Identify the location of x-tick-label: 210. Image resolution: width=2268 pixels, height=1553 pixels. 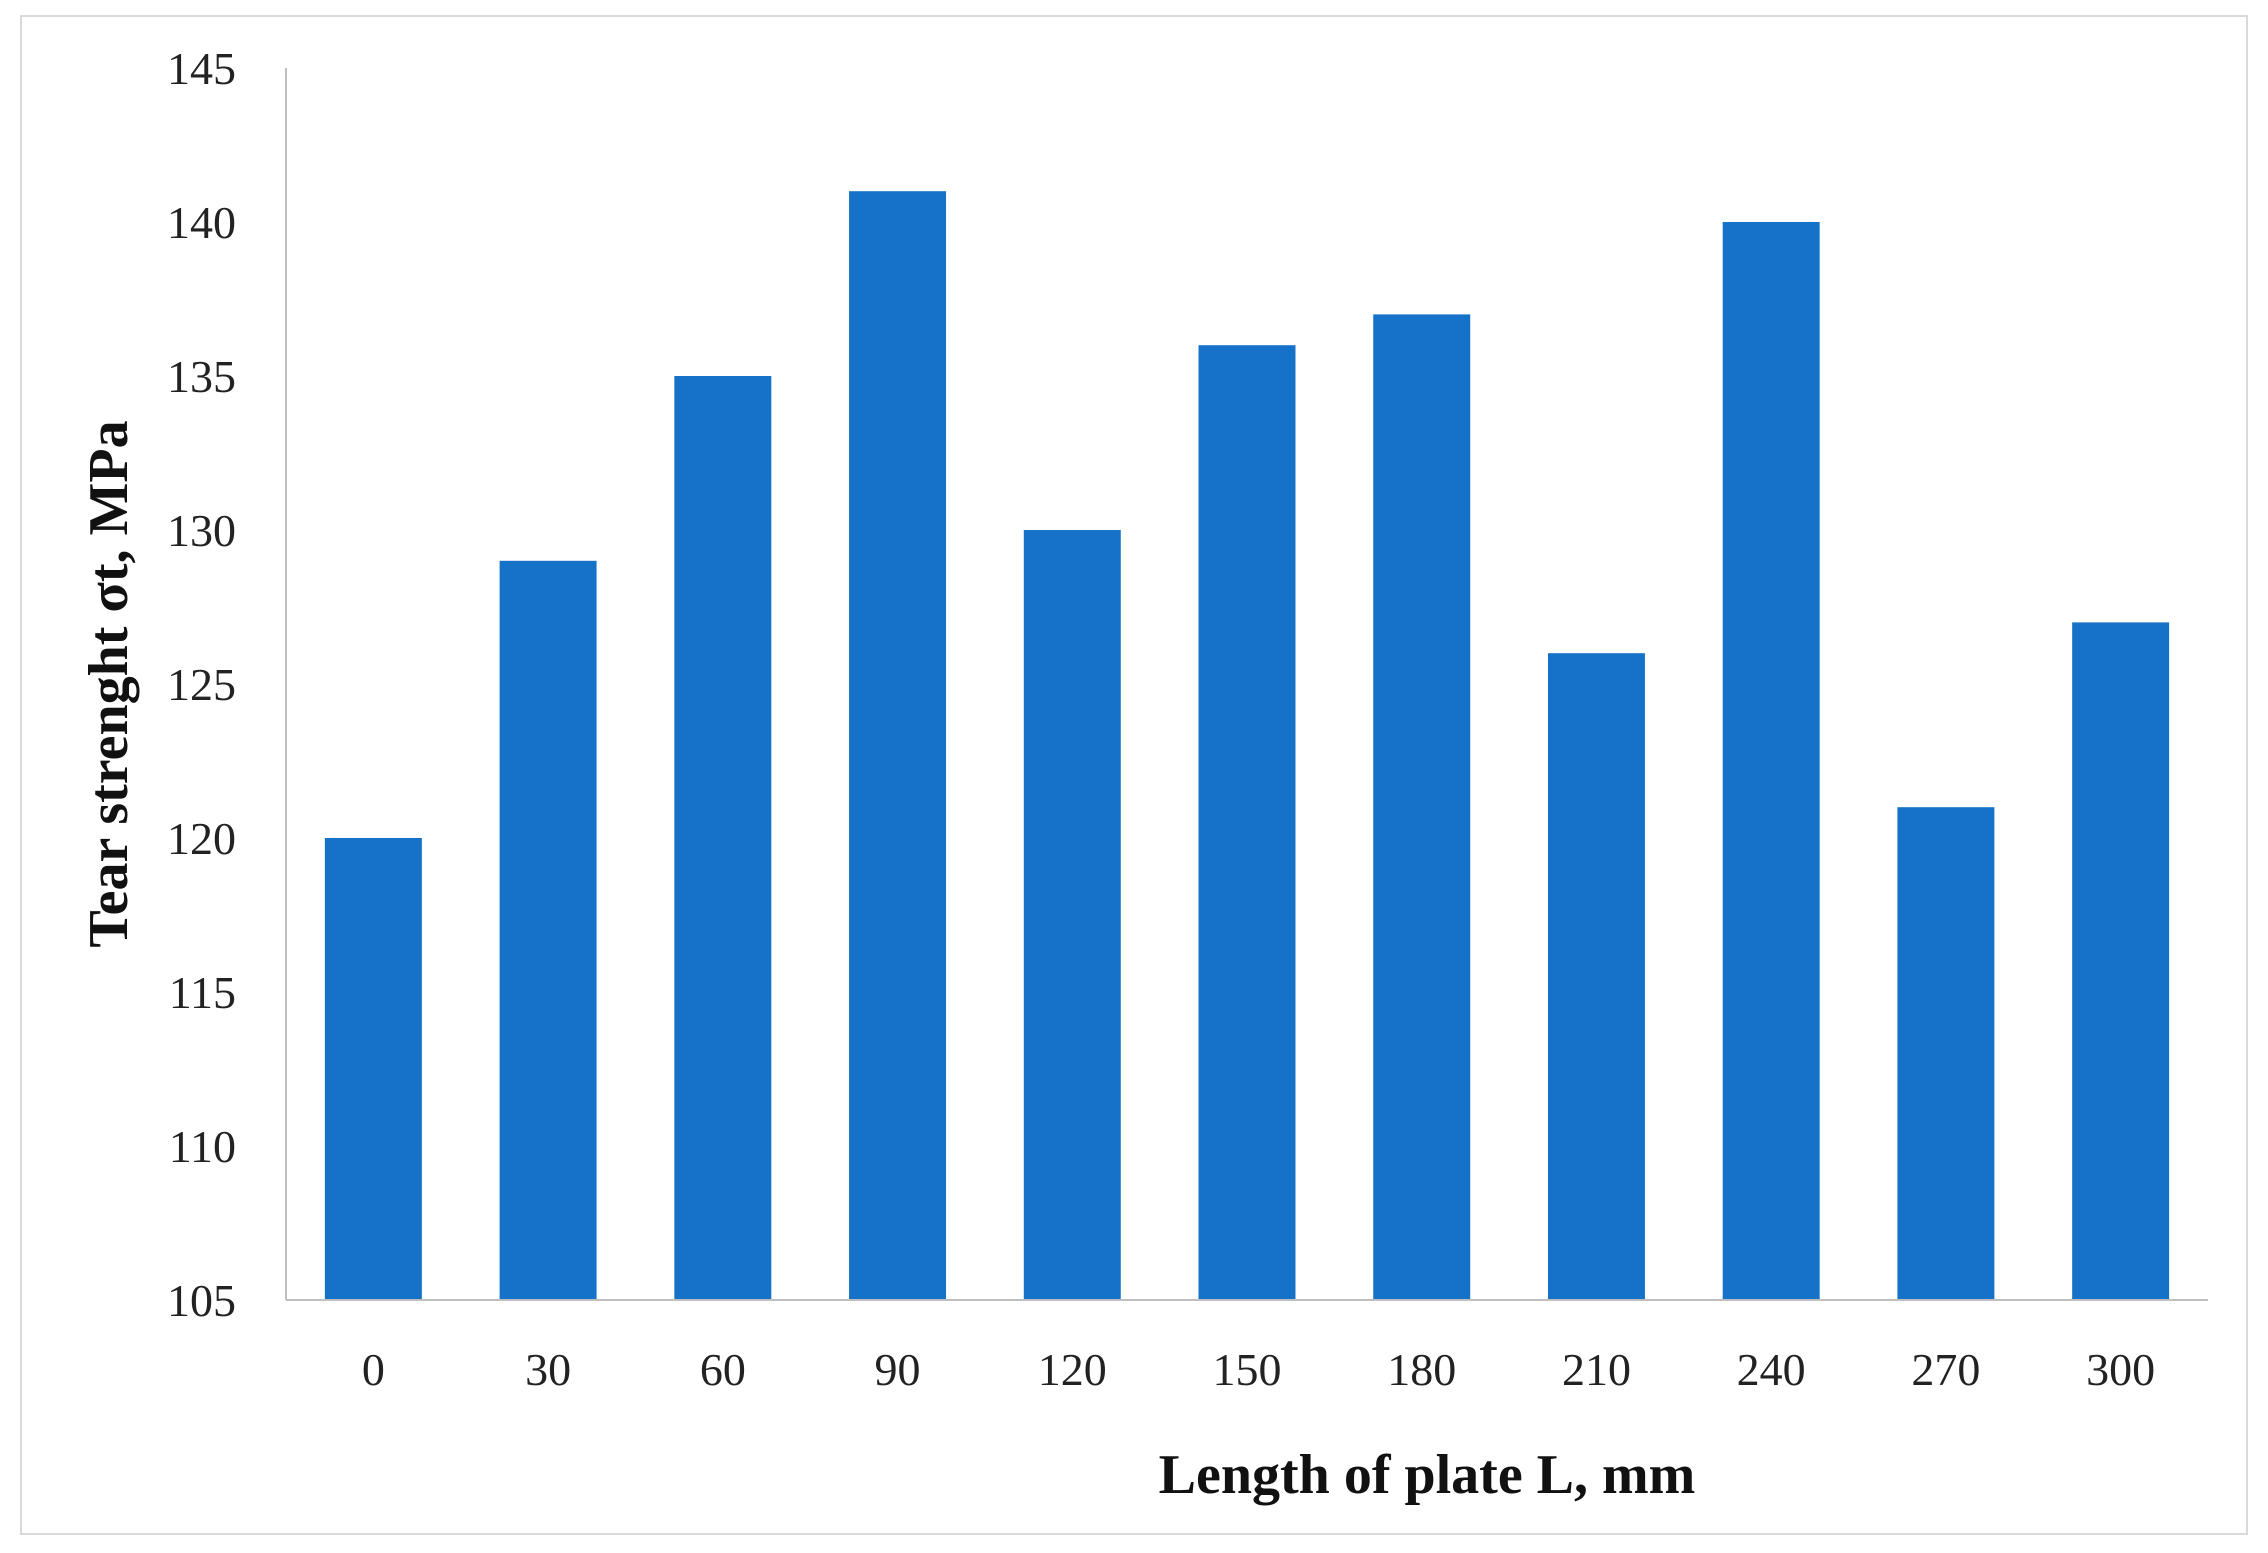
(1596, 1369).